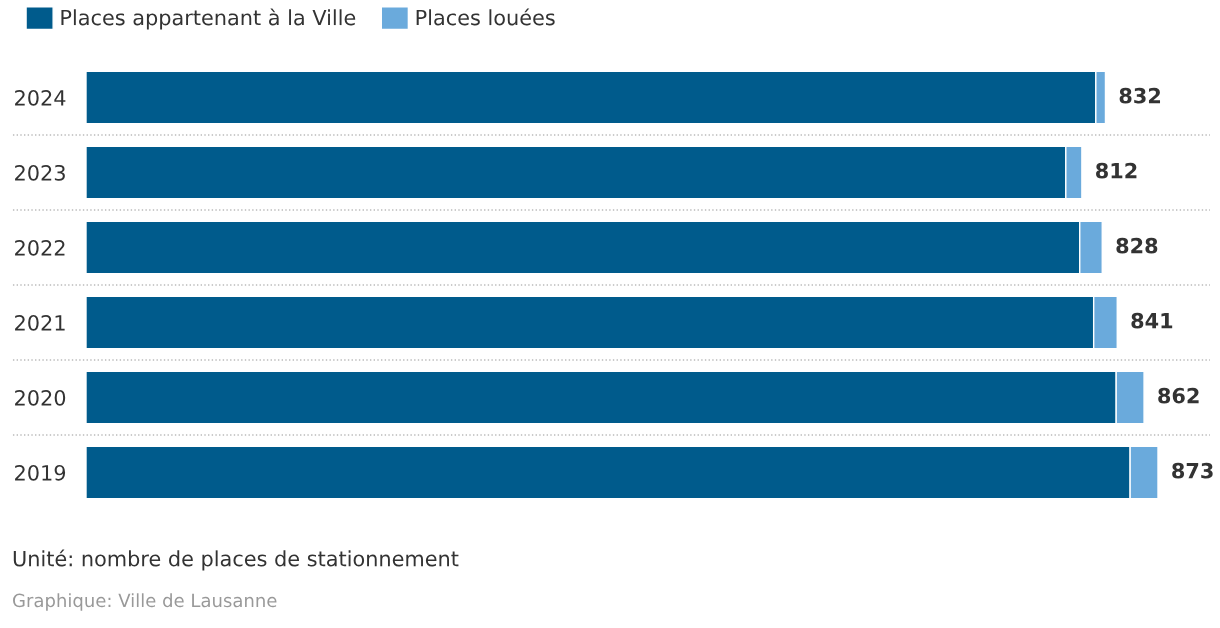 The height and width of the screenshot is (628, 1220). What do you see at coordinates (1178, 395) in the screenshot?
I see `annotation: 862` at bounding box center [1178, 395].